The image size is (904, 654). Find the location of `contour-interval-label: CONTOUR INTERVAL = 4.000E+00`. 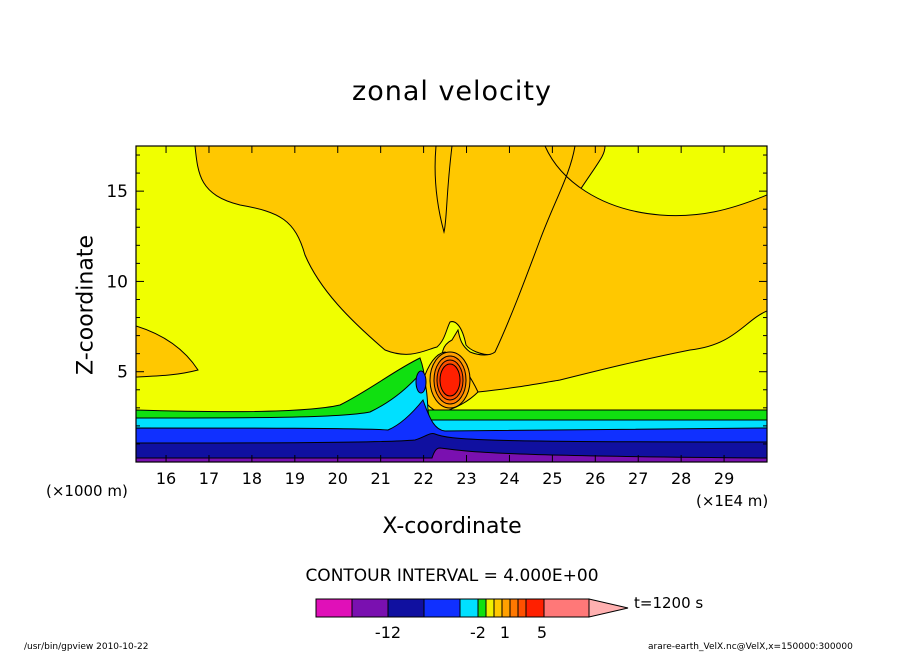

contour-interval-label: CONTOUR INTERVAL = 4.000E+00 is located at coordinates (452, 576).